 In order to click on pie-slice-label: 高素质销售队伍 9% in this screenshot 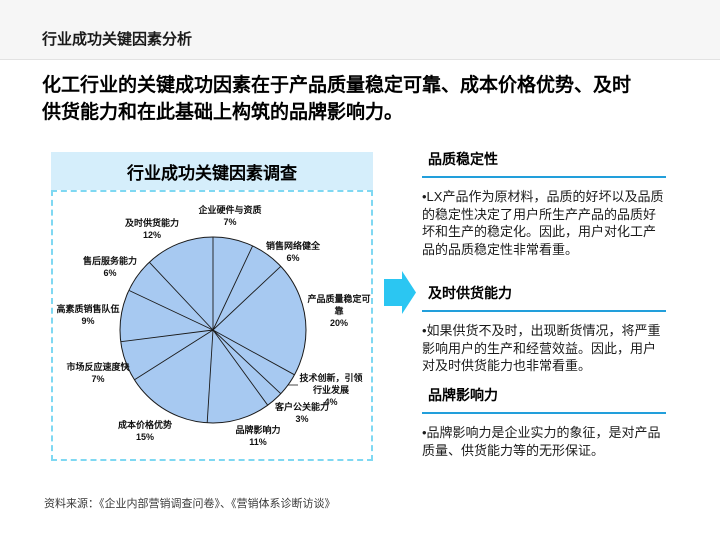, I will do `click(88, 315)`.